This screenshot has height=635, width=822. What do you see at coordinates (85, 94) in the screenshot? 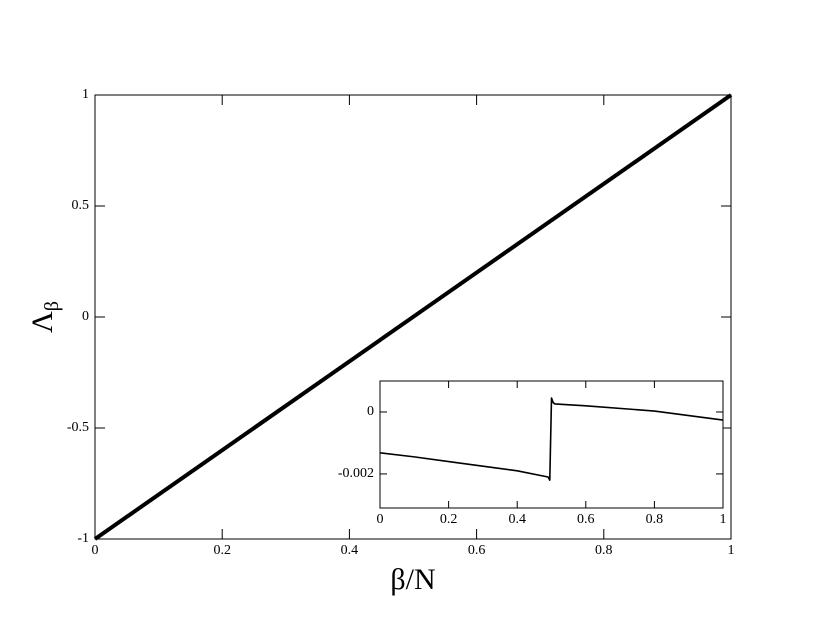
I see `y-tick-label: 1` at bounding box center [85, 94].